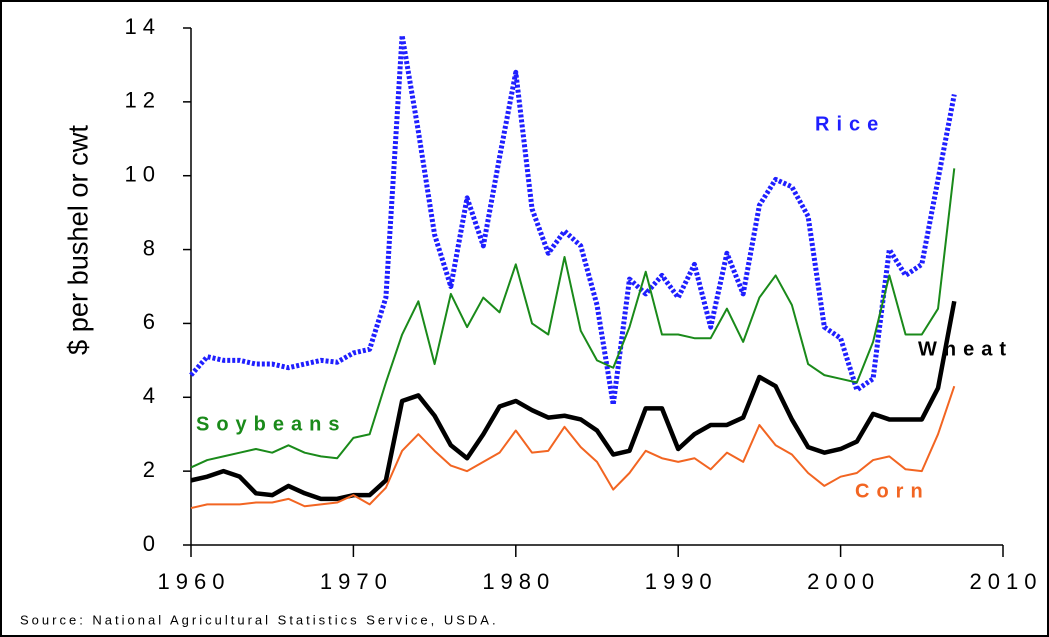 This screenshot has width=1049, height=637. What do you see at coordinates (77, 240) in the screenshot?
I see `y-axis-label: $ per bushel or cwt` at bounding box center [77, 240].